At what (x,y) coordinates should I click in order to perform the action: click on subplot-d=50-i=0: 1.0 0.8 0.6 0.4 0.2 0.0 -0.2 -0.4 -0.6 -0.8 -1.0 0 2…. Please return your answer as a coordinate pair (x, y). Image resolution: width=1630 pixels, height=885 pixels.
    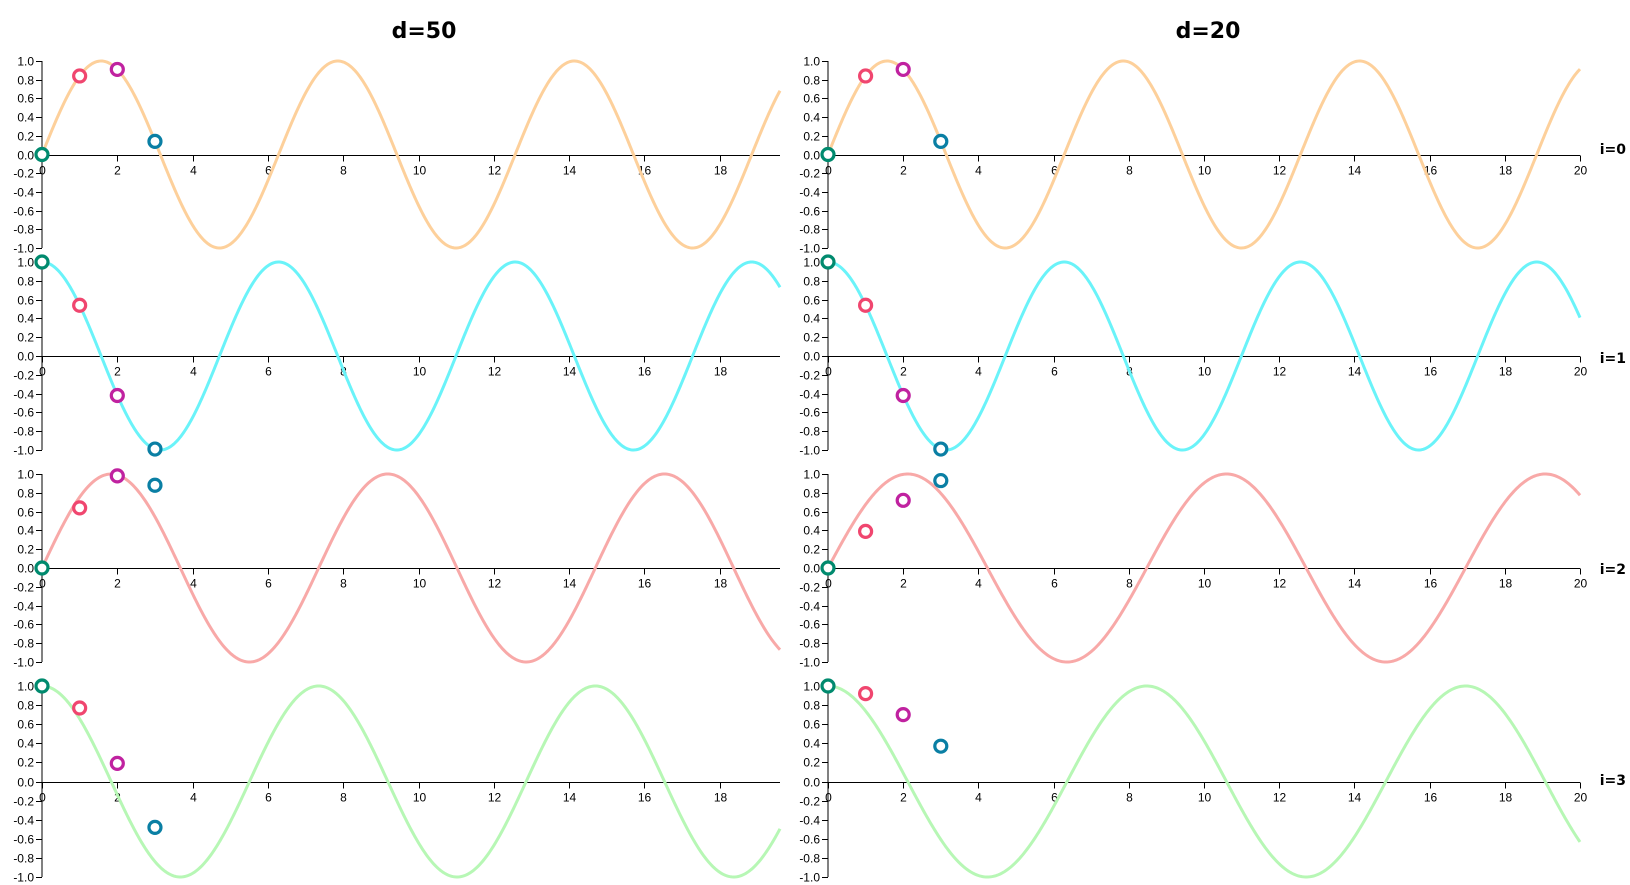
    Looking at the image, I should click on (397, 155).